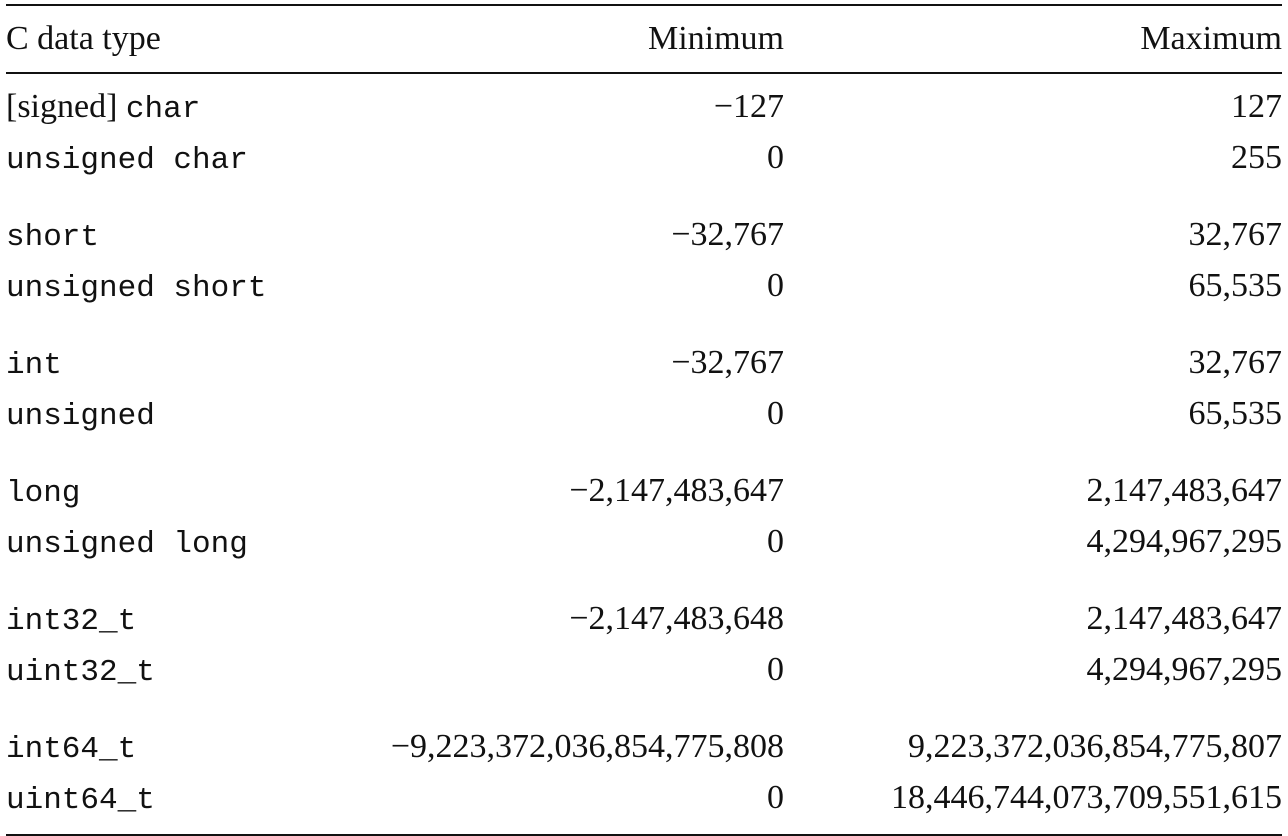  I want to click on type-name: unsigned long, so click(127, 544).